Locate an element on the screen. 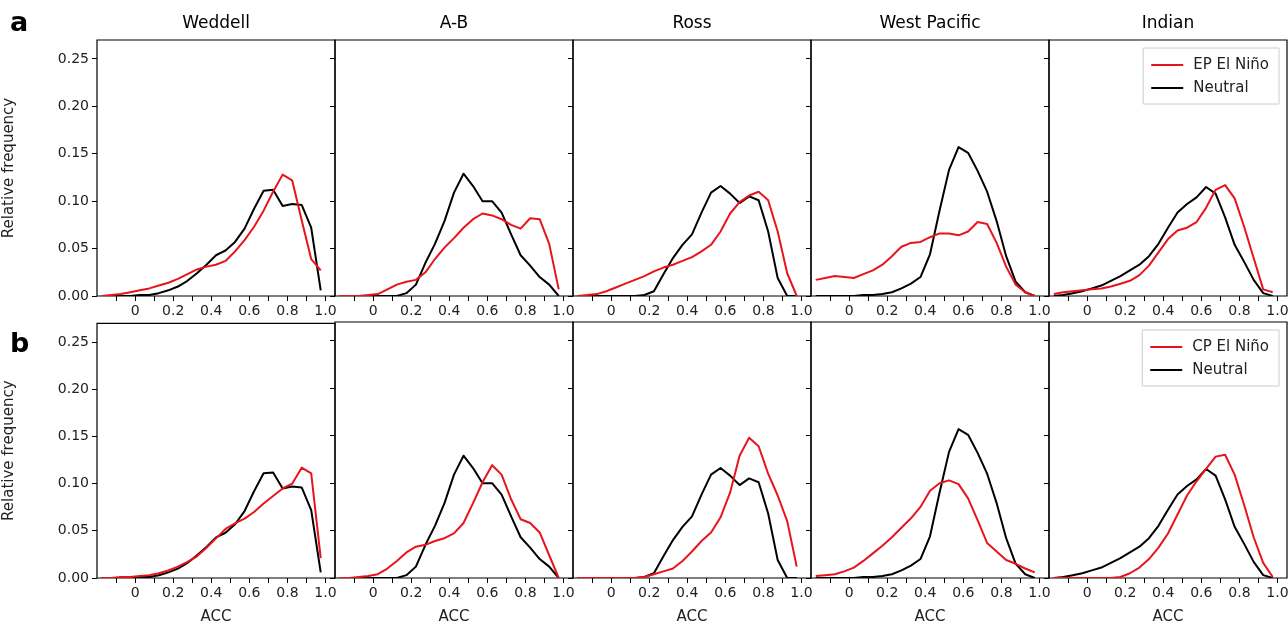 Image resolution: width=1288 pixels, height=626 pixels. chart-title: A-B is located at coordinates (454, 22).